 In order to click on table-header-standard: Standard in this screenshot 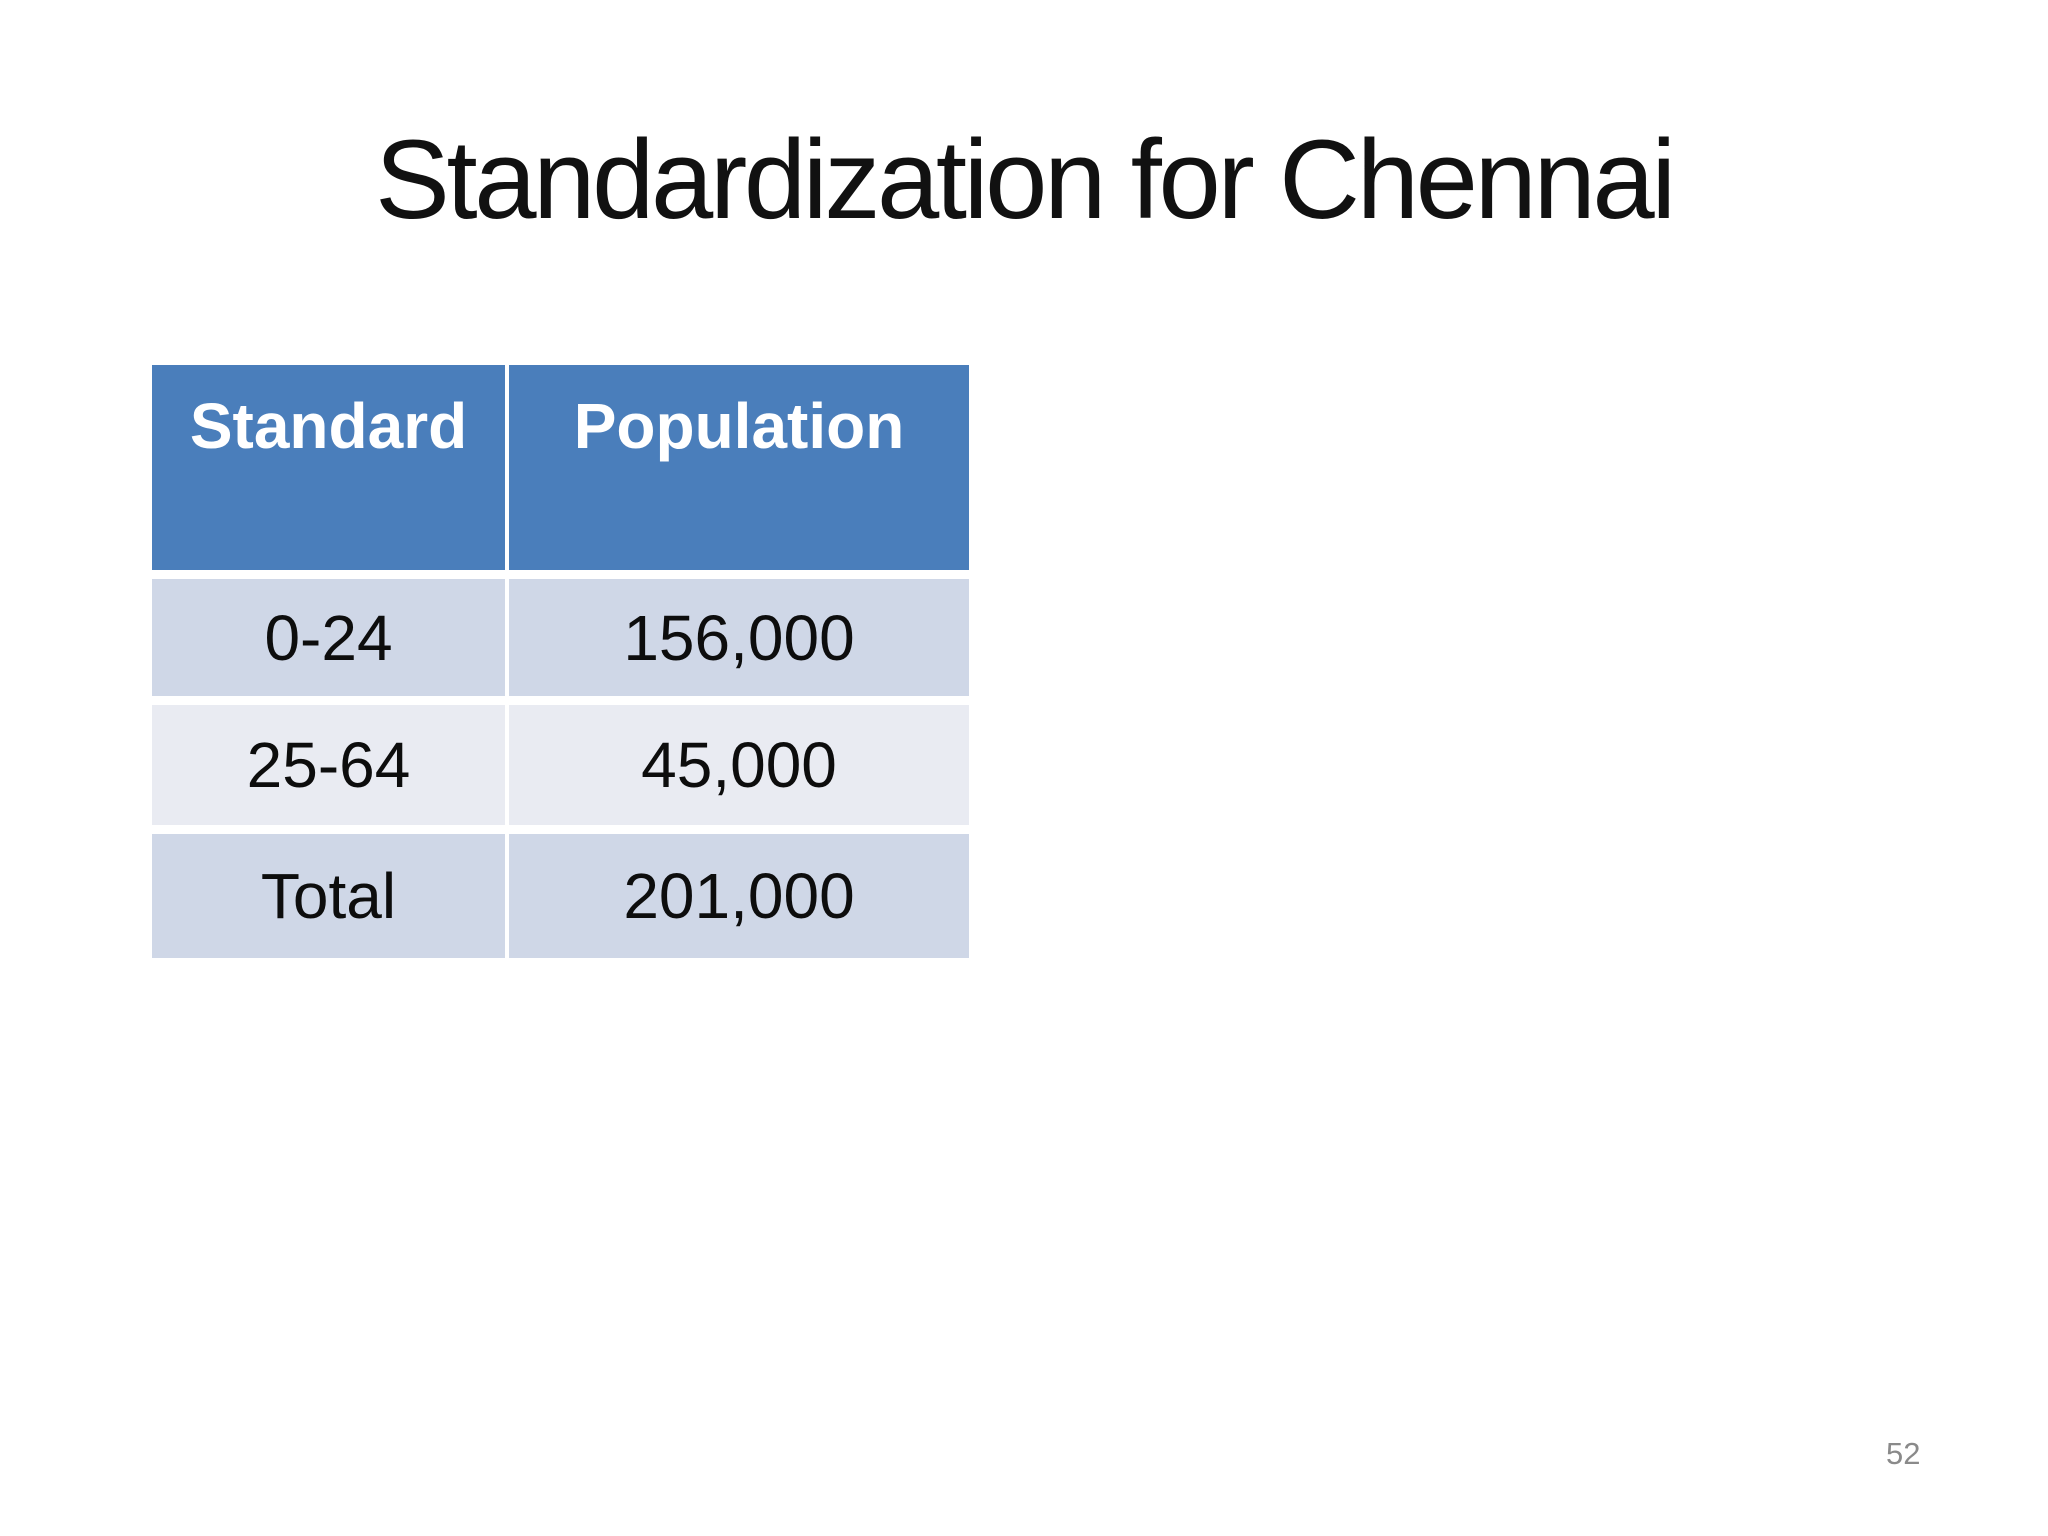, I will do `click(328, 467)`.